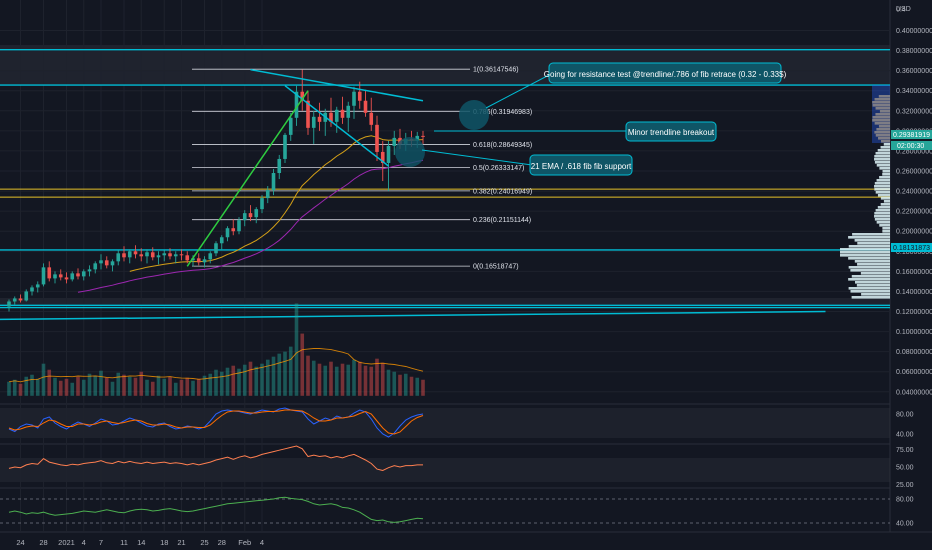 Image resolution: width=932 pixels, height=550 pixels. What do you see at coordinates (250, 226) in the screenshot?
I see `slow-ma-line` at bounding box center [250, 226].